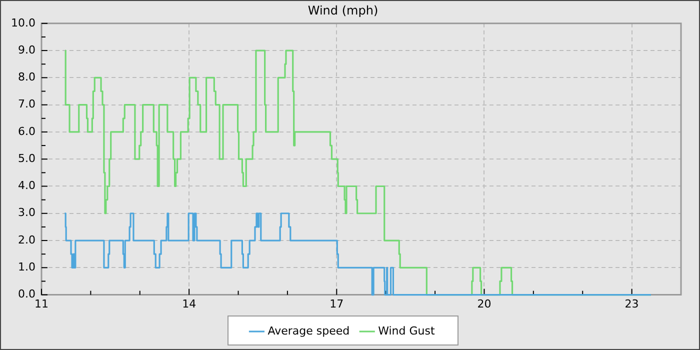 This screenshot has height=350, width=700. Describe the element at coordinates (27, 104) in the screenshot. I see `y-tick-label: 7.0` at that location.